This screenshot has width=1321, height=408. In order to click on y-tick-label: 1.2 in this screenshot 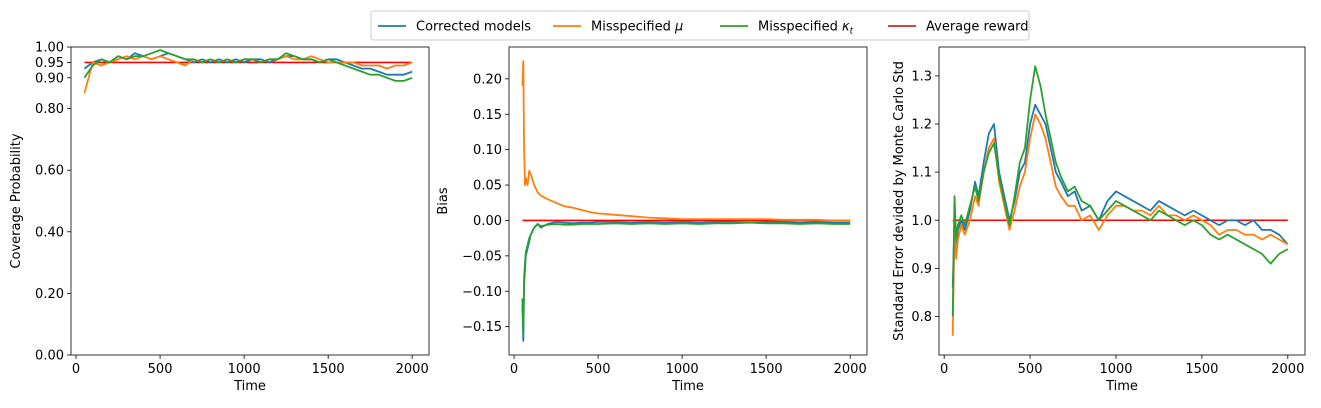, I will do `click(921, 125)`.